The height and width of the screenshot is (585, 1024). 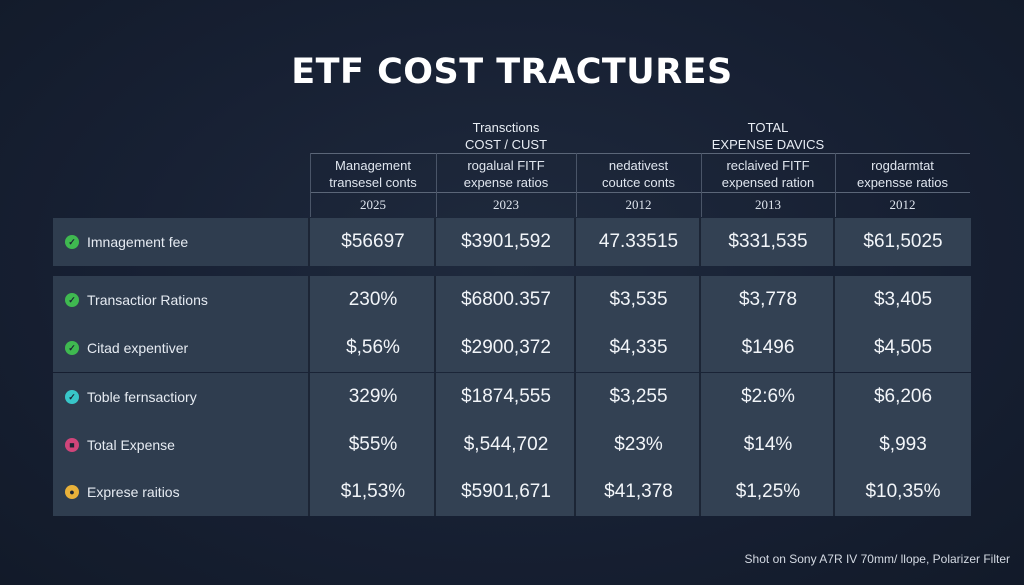 What do you see at coordinates (373, 241) in the screenshot?
I see `value-cell: $56697` at bounding box center [373, 241].